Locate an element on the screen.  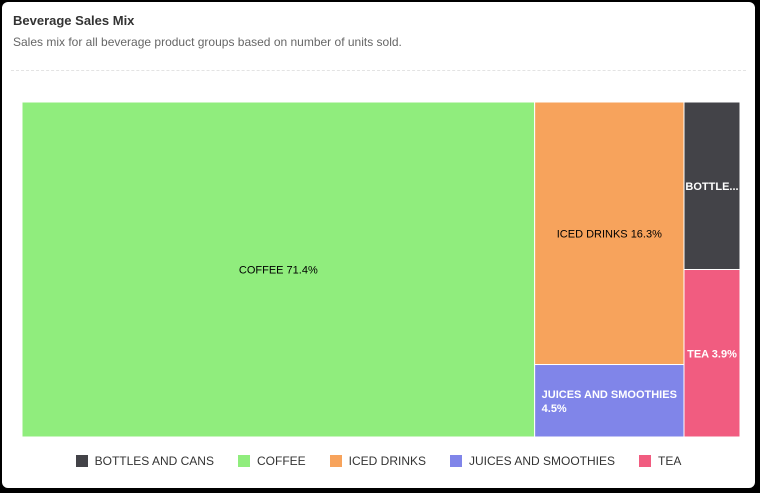
treemap-label-coffee: COFFEE 71.4% is located at coordinates (278, 271).